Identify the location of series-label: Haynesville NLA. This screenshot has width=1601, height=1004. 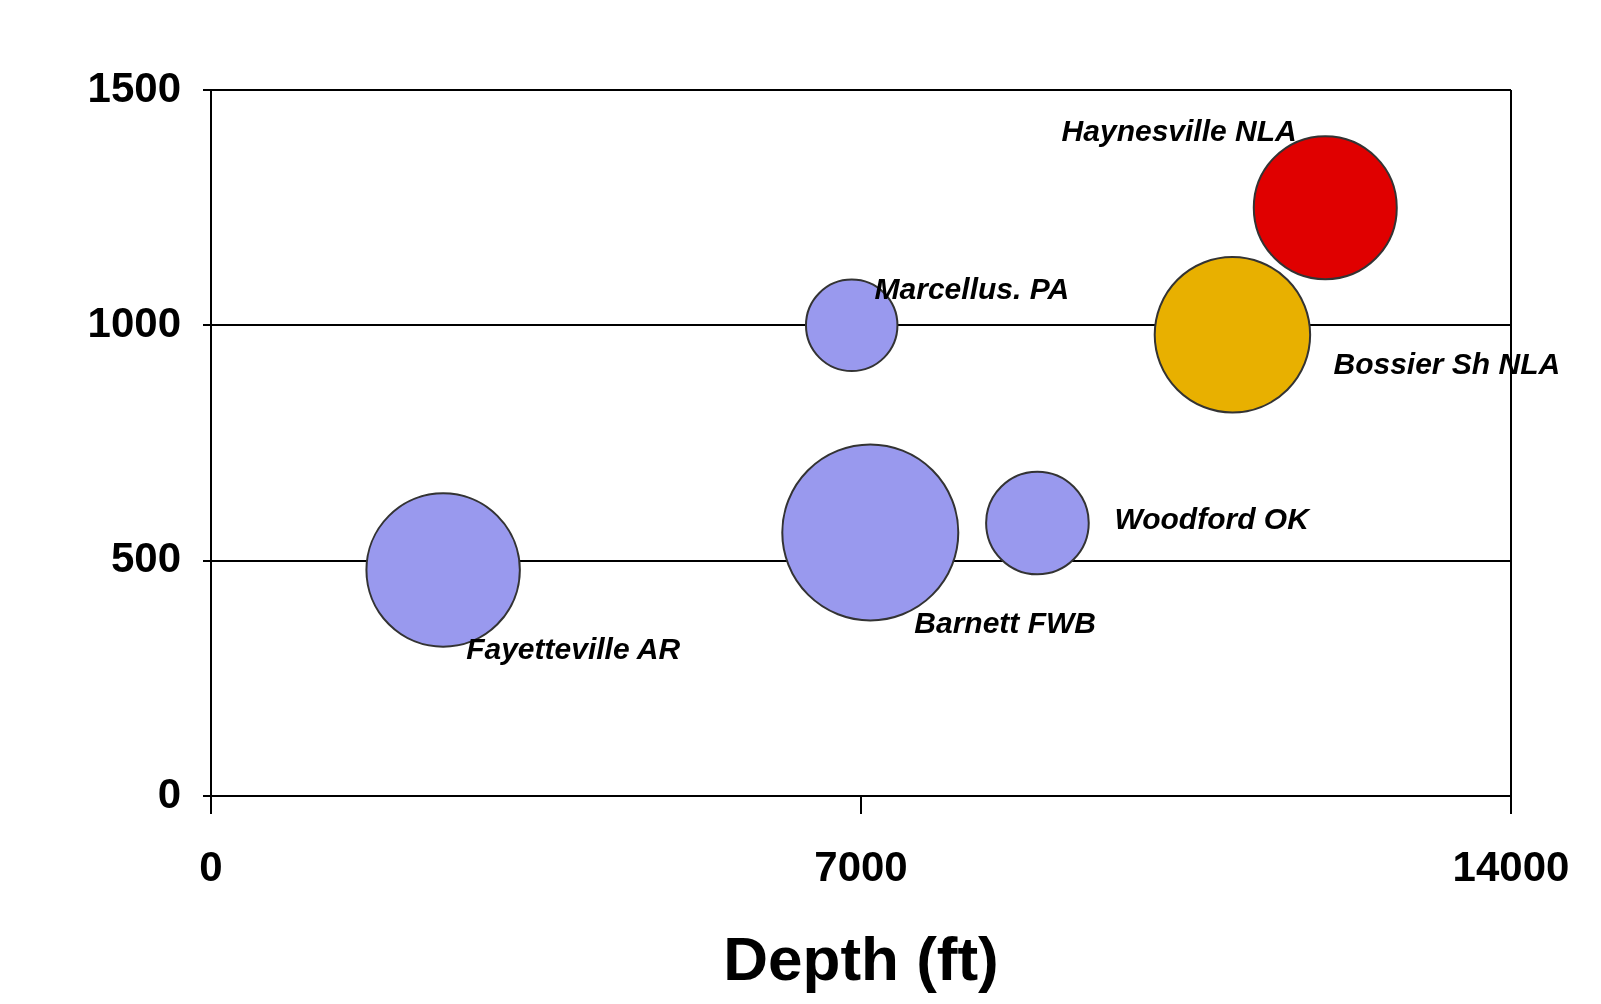
(1179, 130).